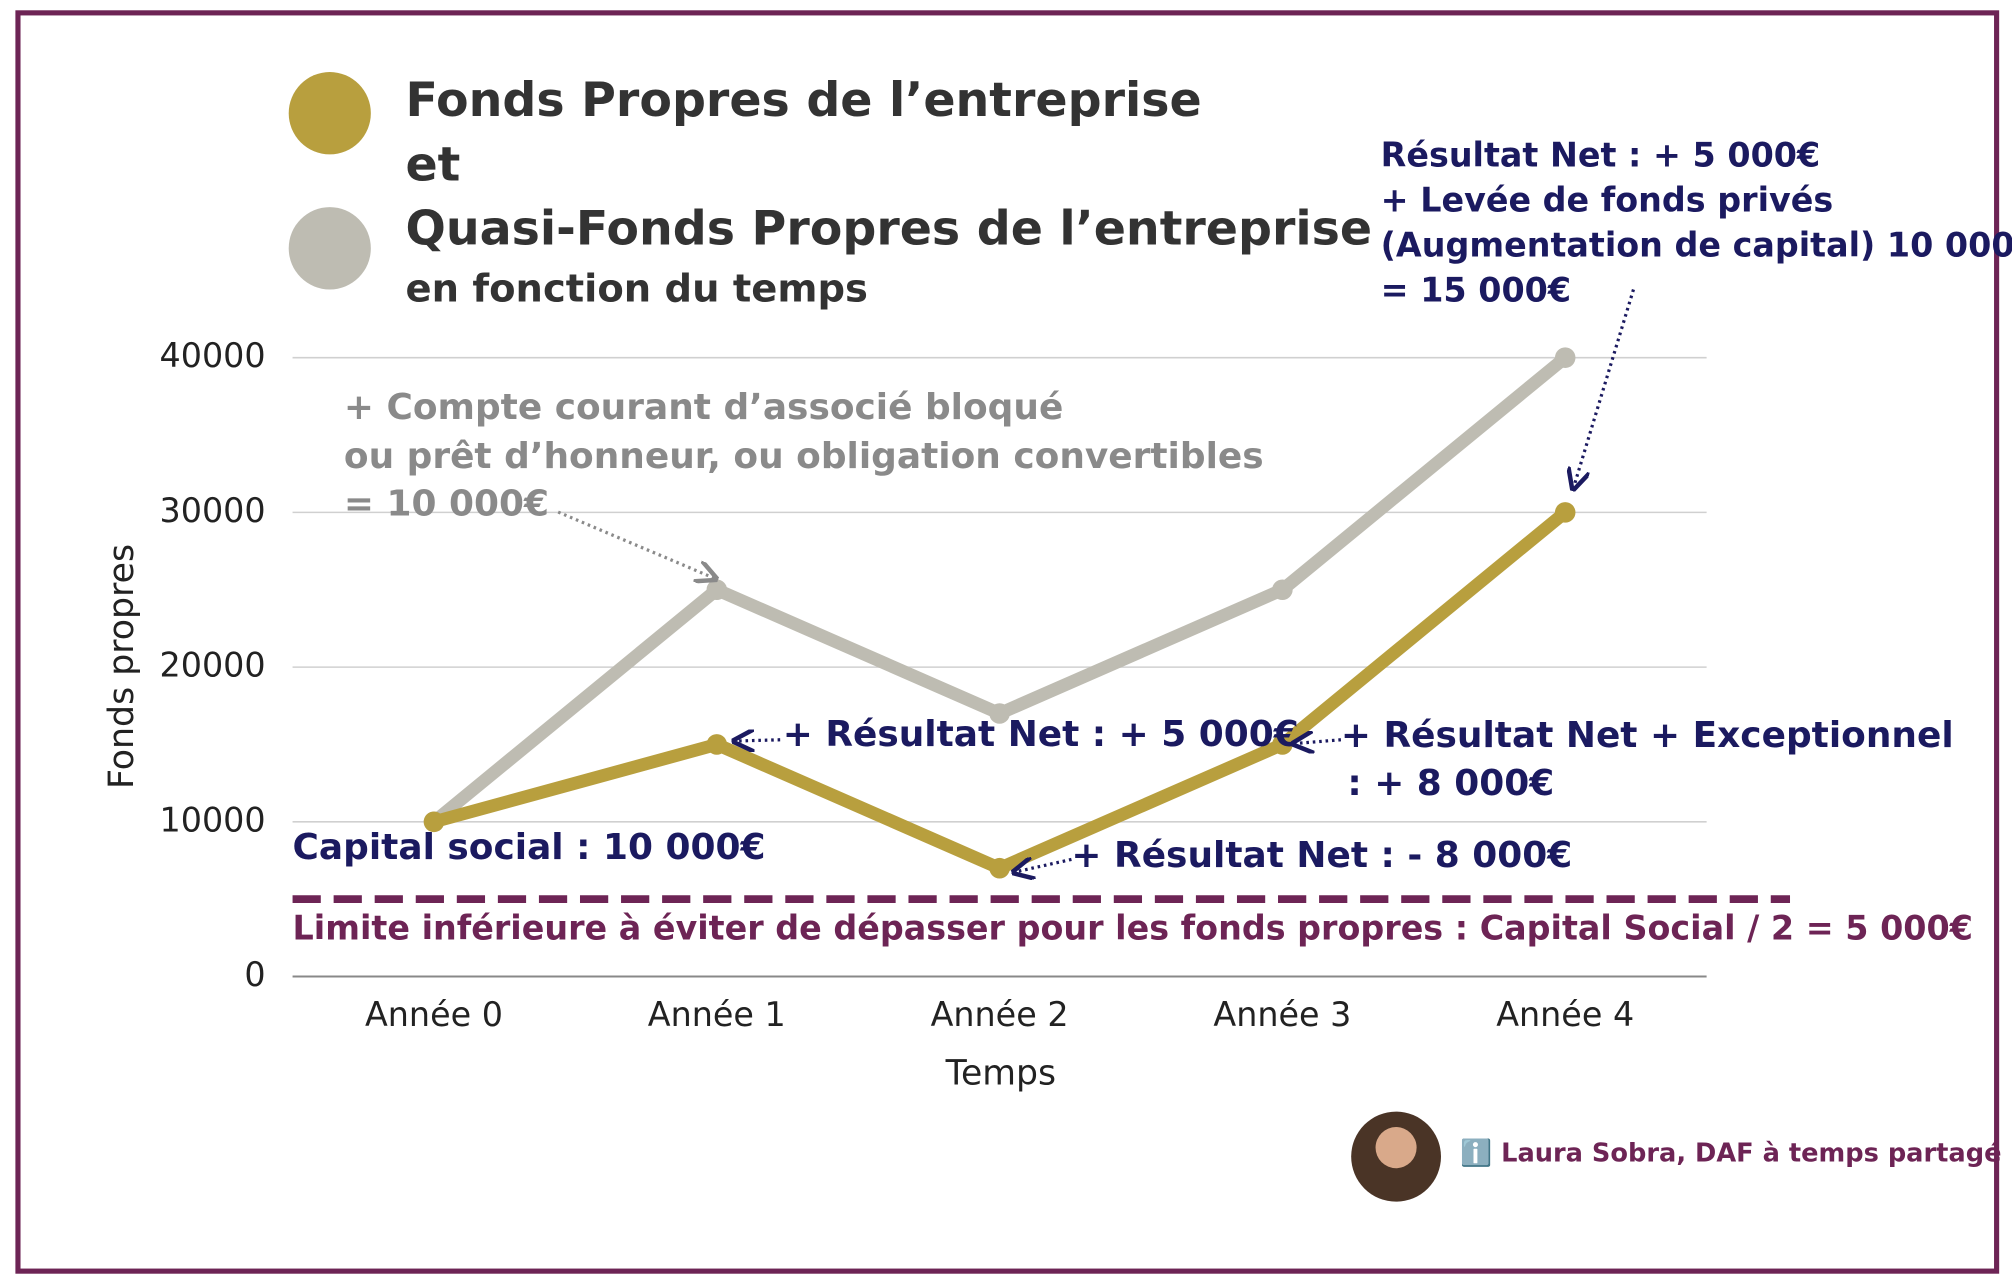  I want to click on x-tick-label: Année 1, so click(717, 1014).